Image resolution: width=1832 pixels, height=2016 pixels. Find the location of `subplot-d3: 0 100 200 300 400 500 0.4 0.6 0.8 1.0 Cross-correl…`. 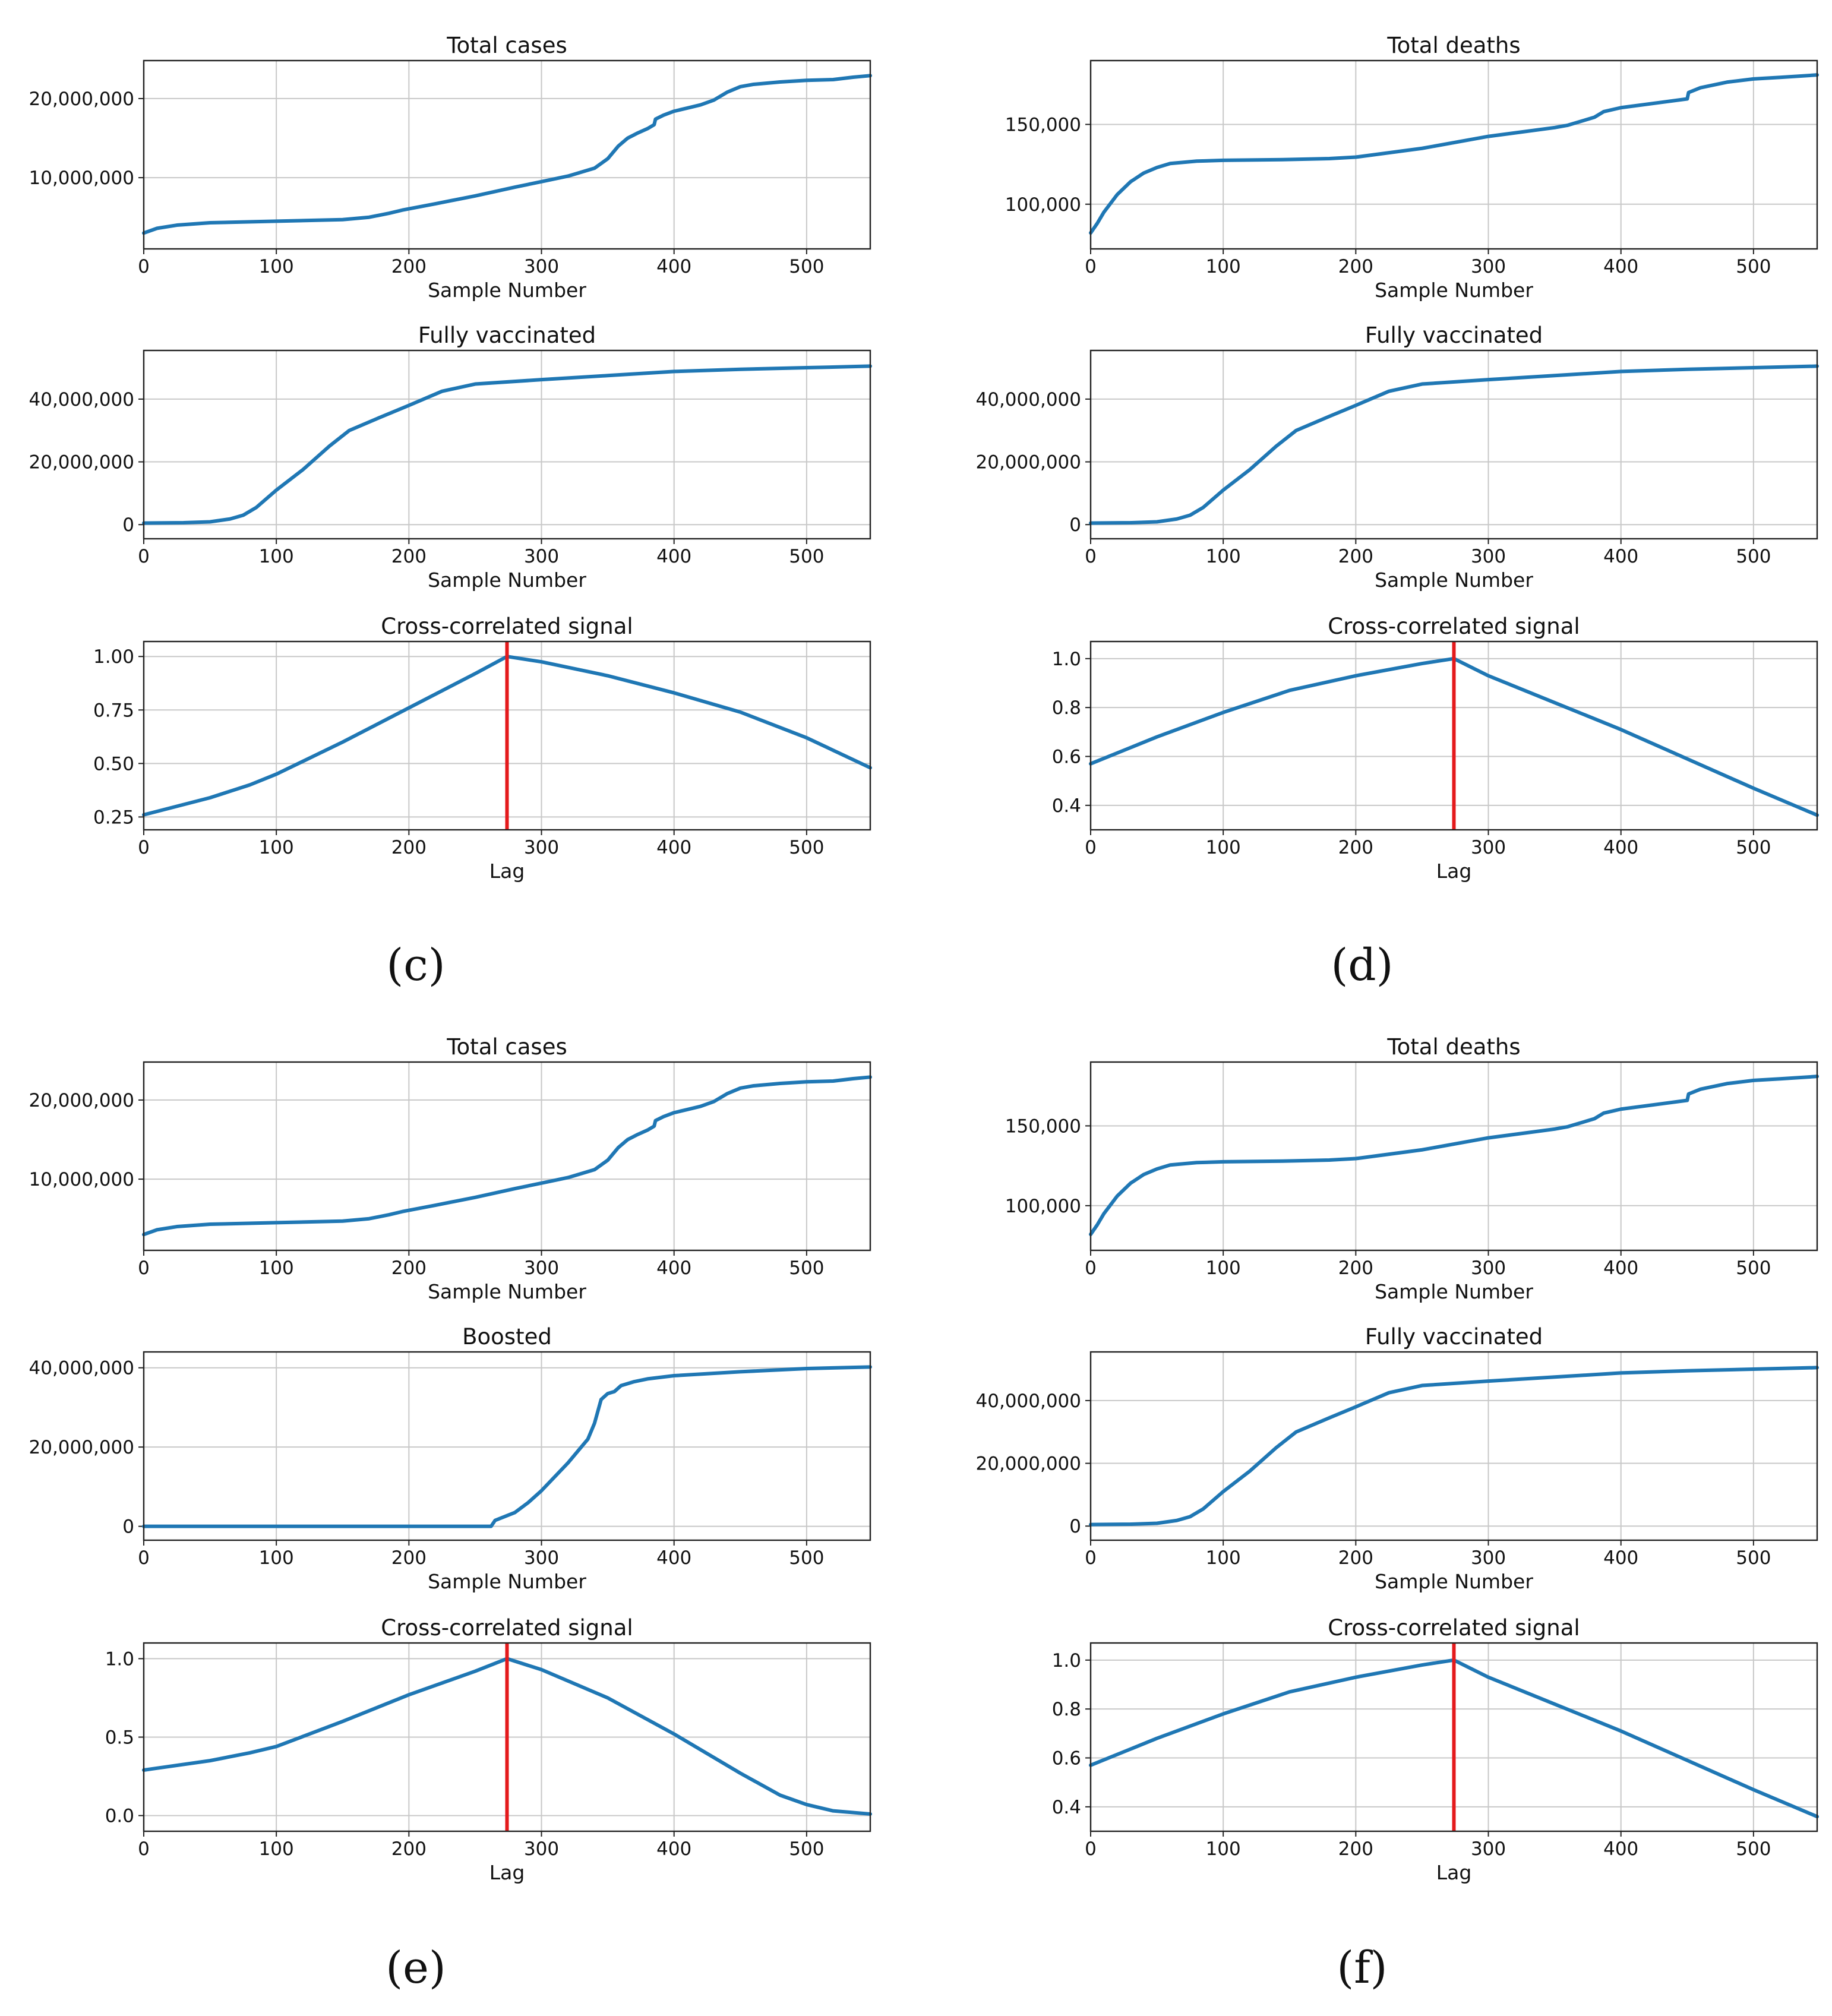

subplot-d3: 0 100 200 300 400 500 0.4 0.6 0.8 1.0 Cross-correl… is located at coordinates (1435, 748).